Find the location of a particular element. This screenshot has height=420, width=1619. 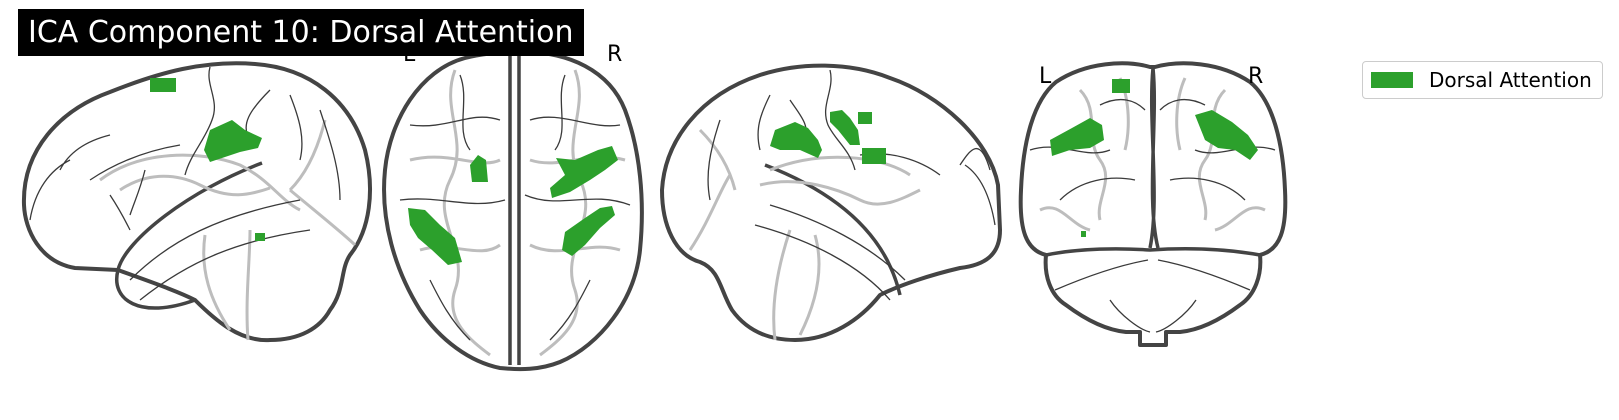

sylvian-fissure-right is located at coordinates (833, 229).